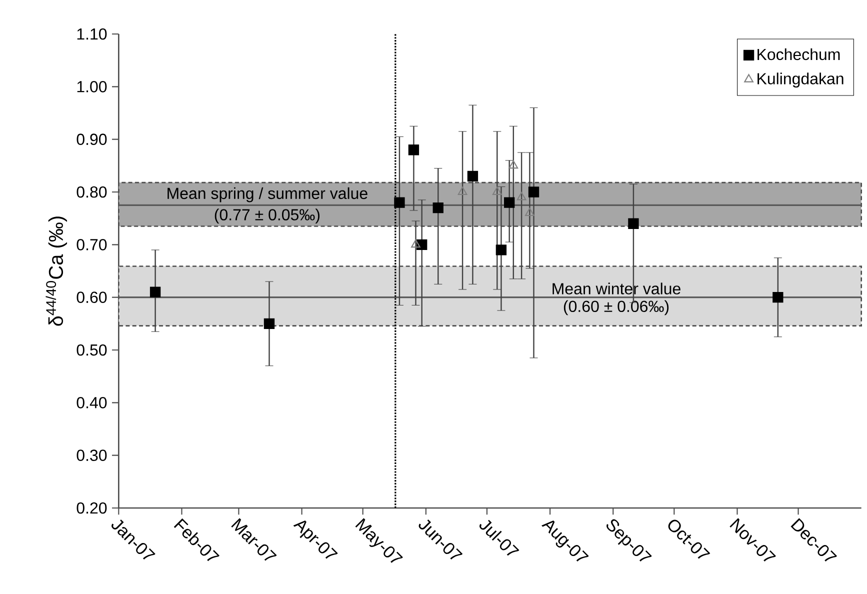 The height and width of the screenshot is (594, 867). What do you see at coordinates (91, 297) in the screenshot?
I see `y-tick-label: 0.60` at bounding box center [91, 297].